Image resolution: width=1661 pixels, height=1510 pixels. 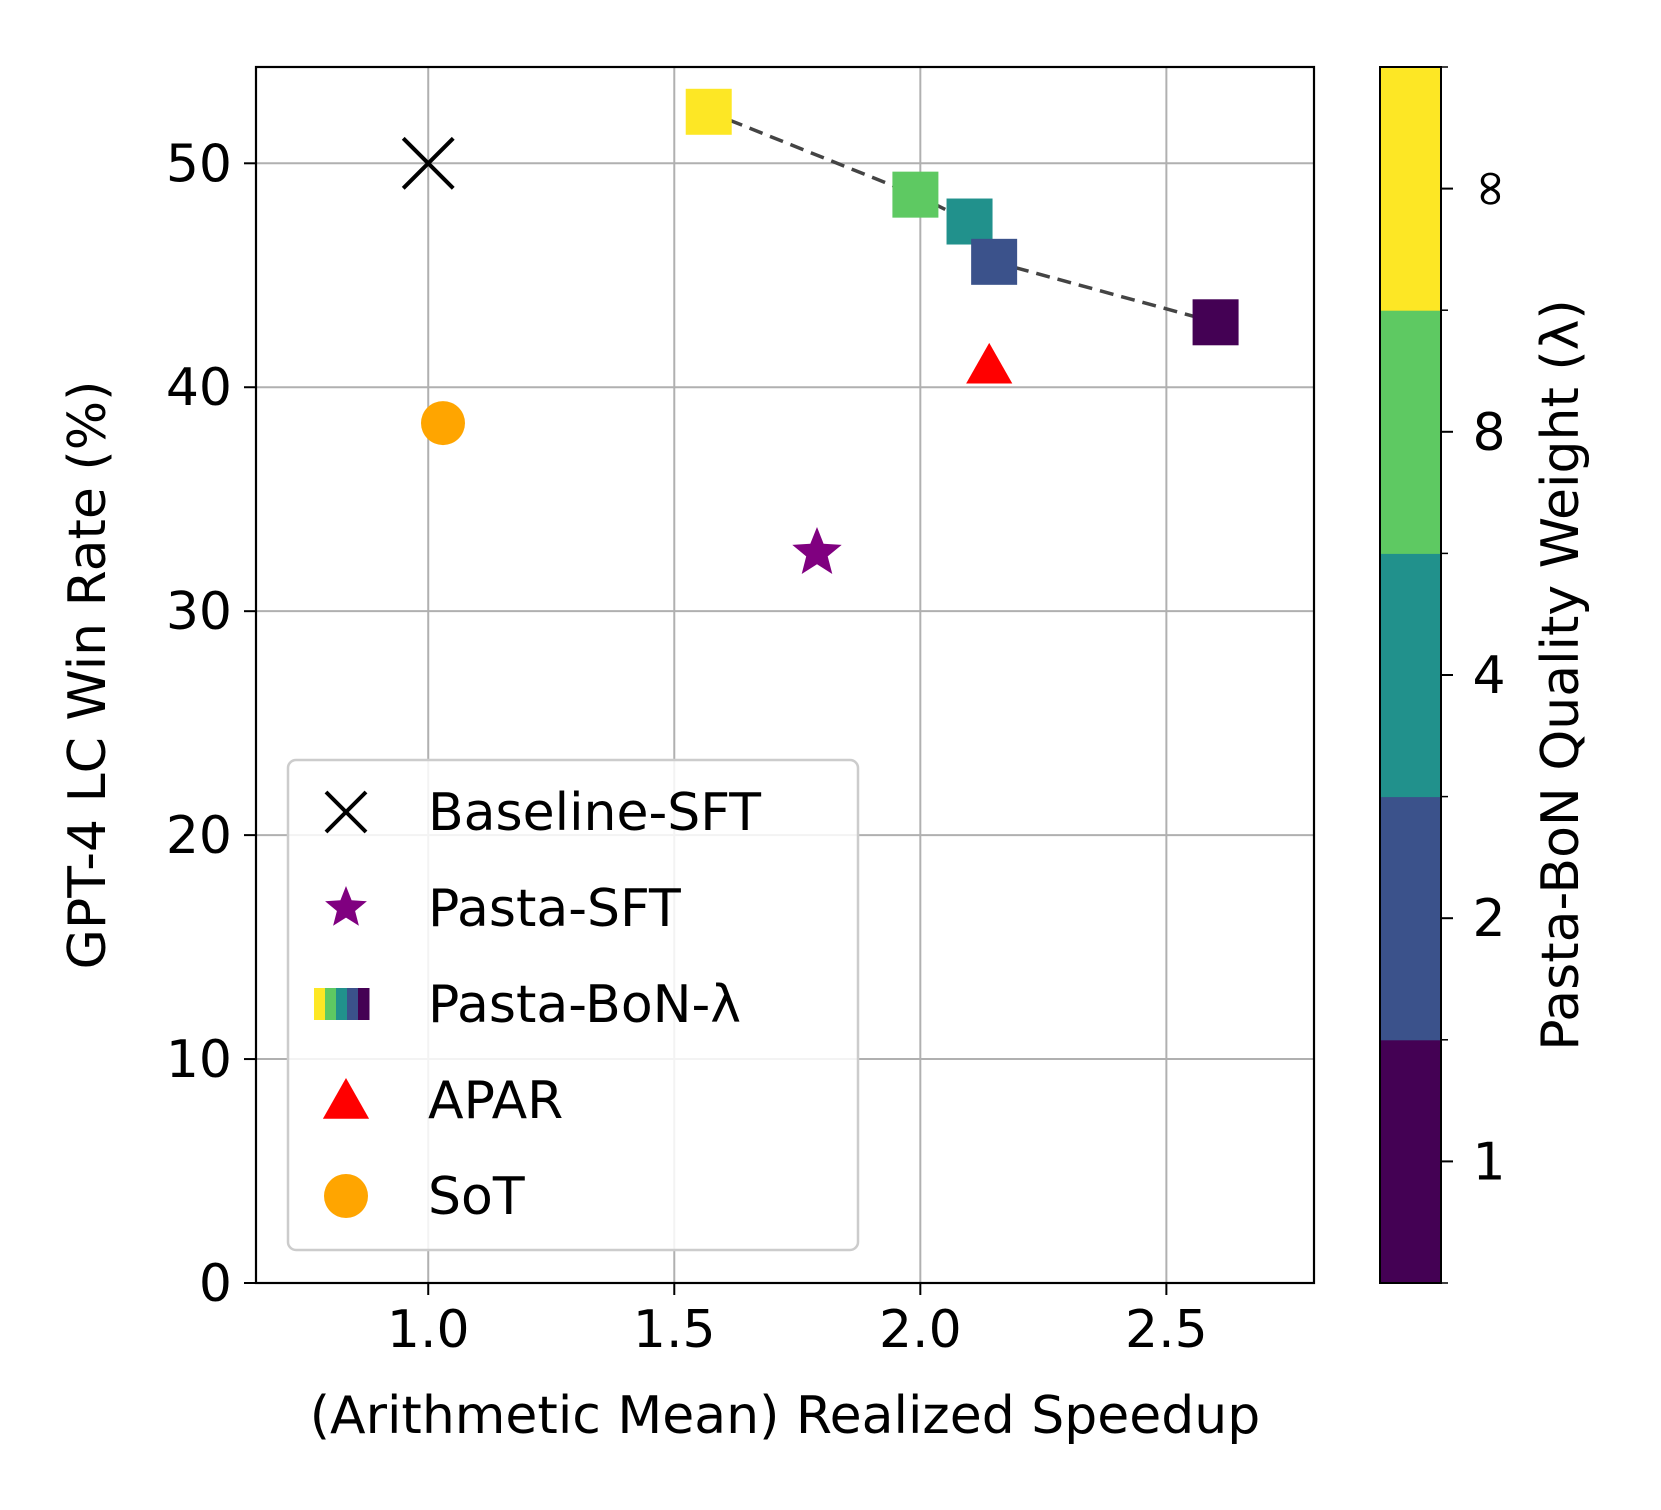 What do you see at coordinates (428, 1330) in the screenshot?
I see `x-tick-label: 1.0` at bounding box center [428, 1330].